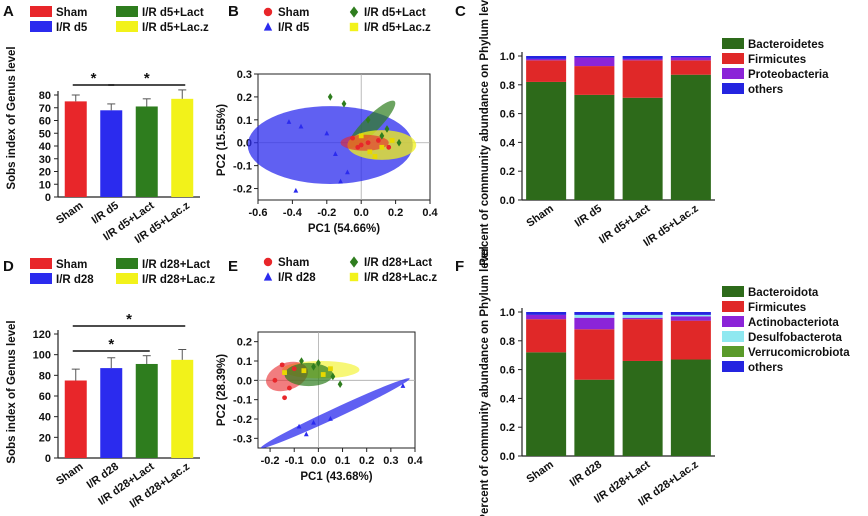 The height and width of the screenshot is (516, 868). I want to click on legend-label: others, so click(765, 90).